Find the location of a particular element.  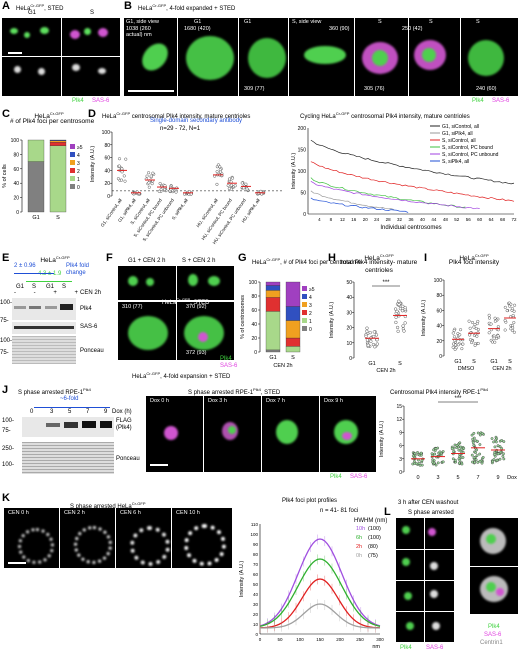

panel-d-note1: Single-domain secondary antibody is located at coordinates (196, 121).